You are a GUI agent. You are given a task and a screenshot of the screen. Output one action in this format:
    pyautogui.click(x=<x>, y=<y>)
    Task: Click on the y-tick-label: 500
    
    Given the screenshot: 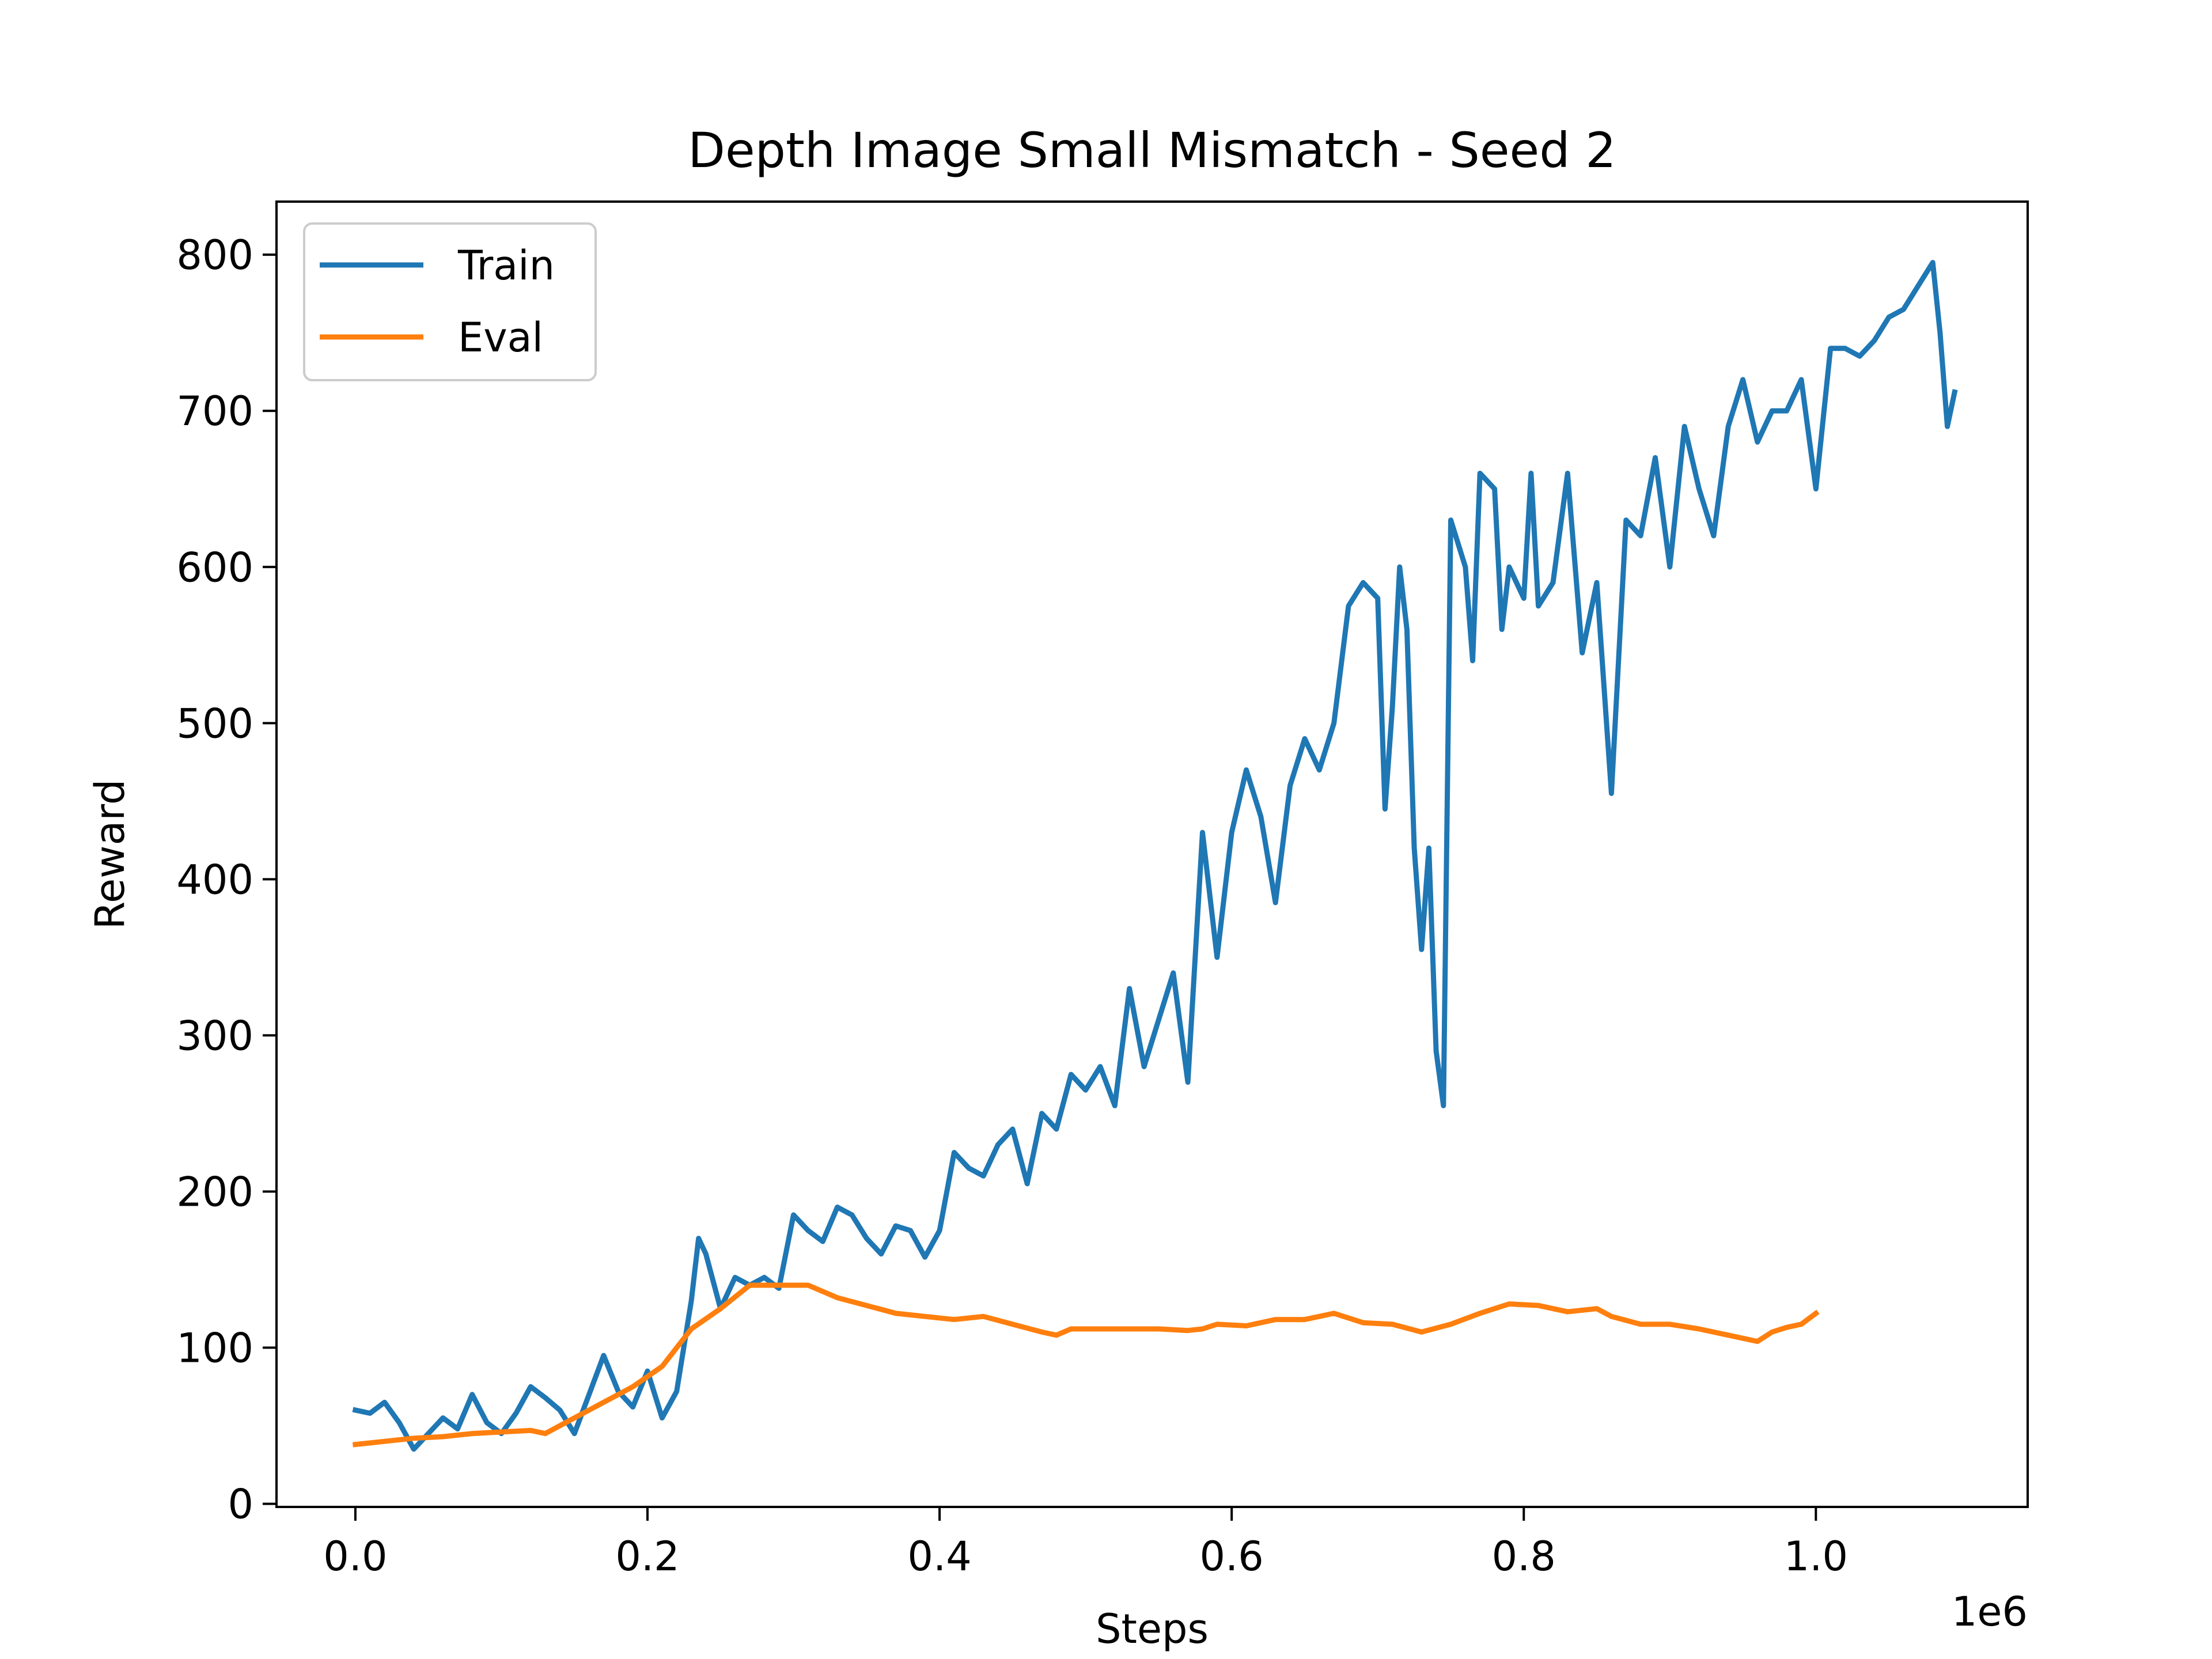 What is the action you would take?
    pyautogui.click(x=214, y=723)
    